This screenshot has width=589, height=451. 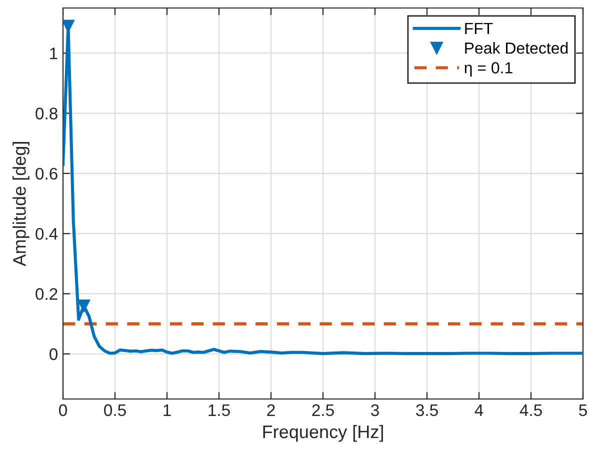 What do you see at coordinates (47, 174) in the screenshot?
I see `y-tick-label: 0.6` at bounding box center [47, 174].